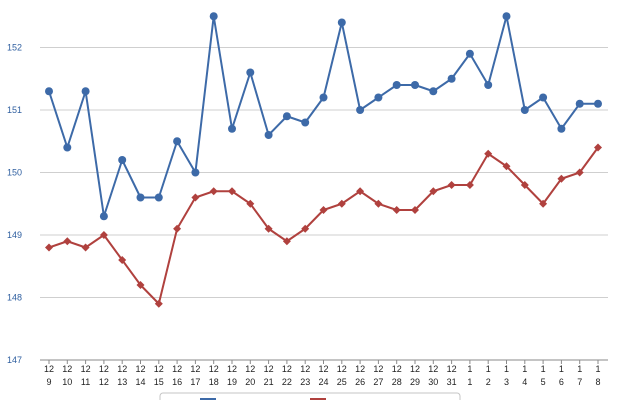  Describe the element at coordinates (104, 382) in the screenshot. I see `x-tick-label-day: 12` at that location.